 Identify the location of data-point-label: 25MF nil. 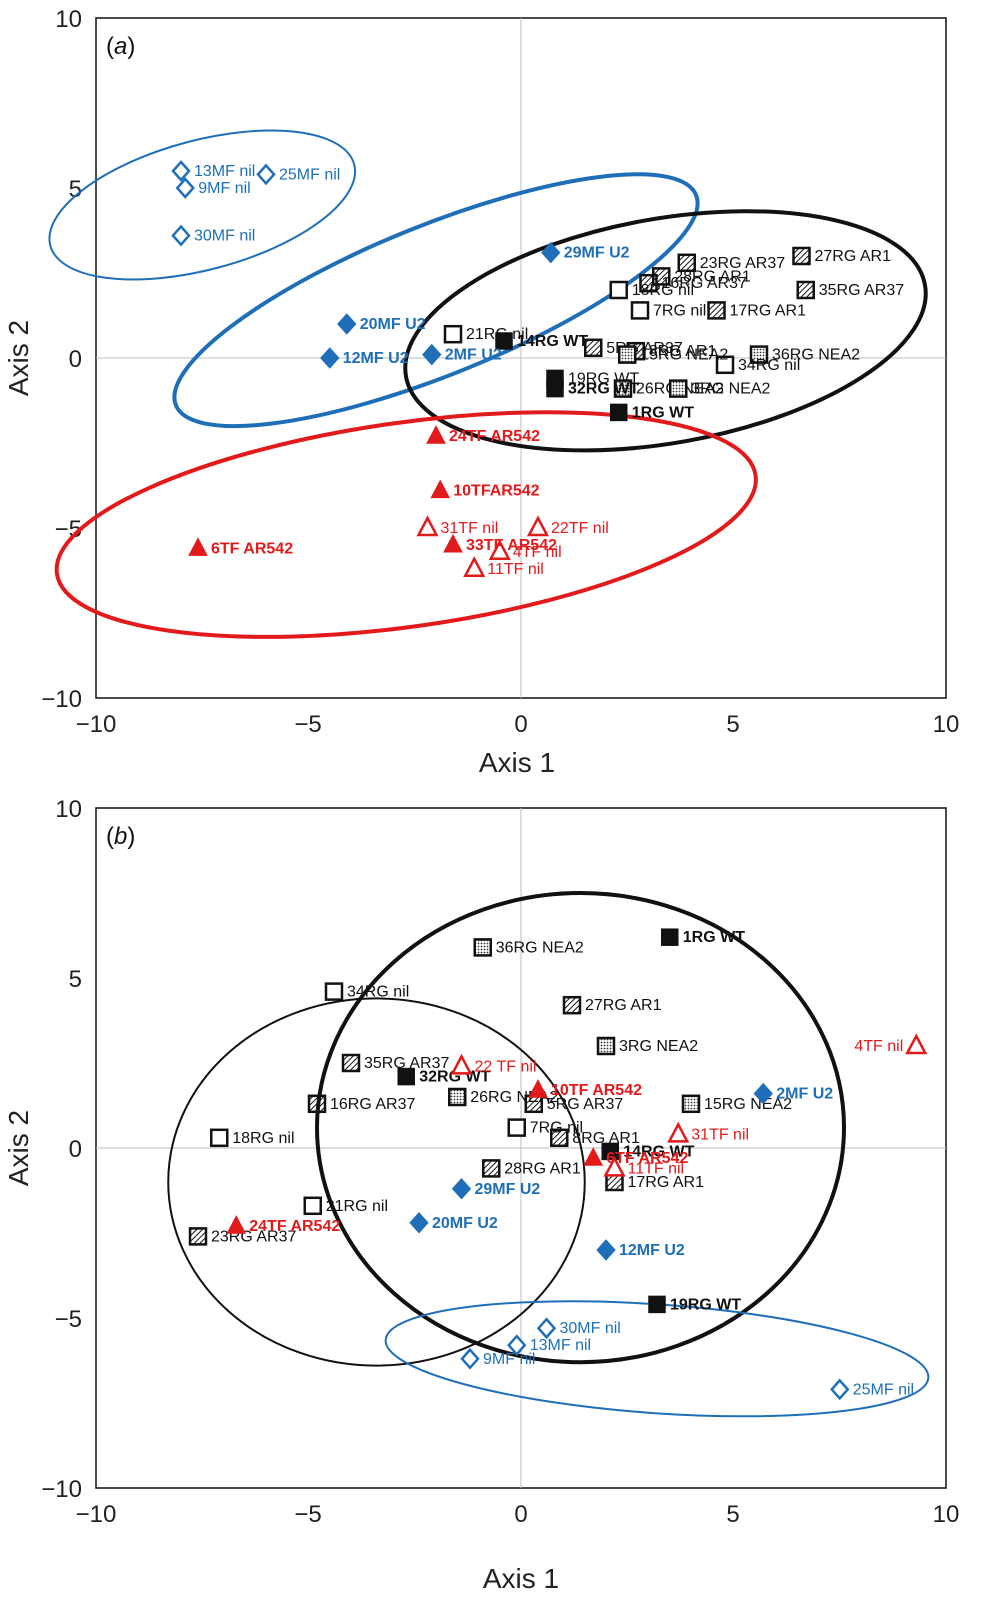
(309, 174).